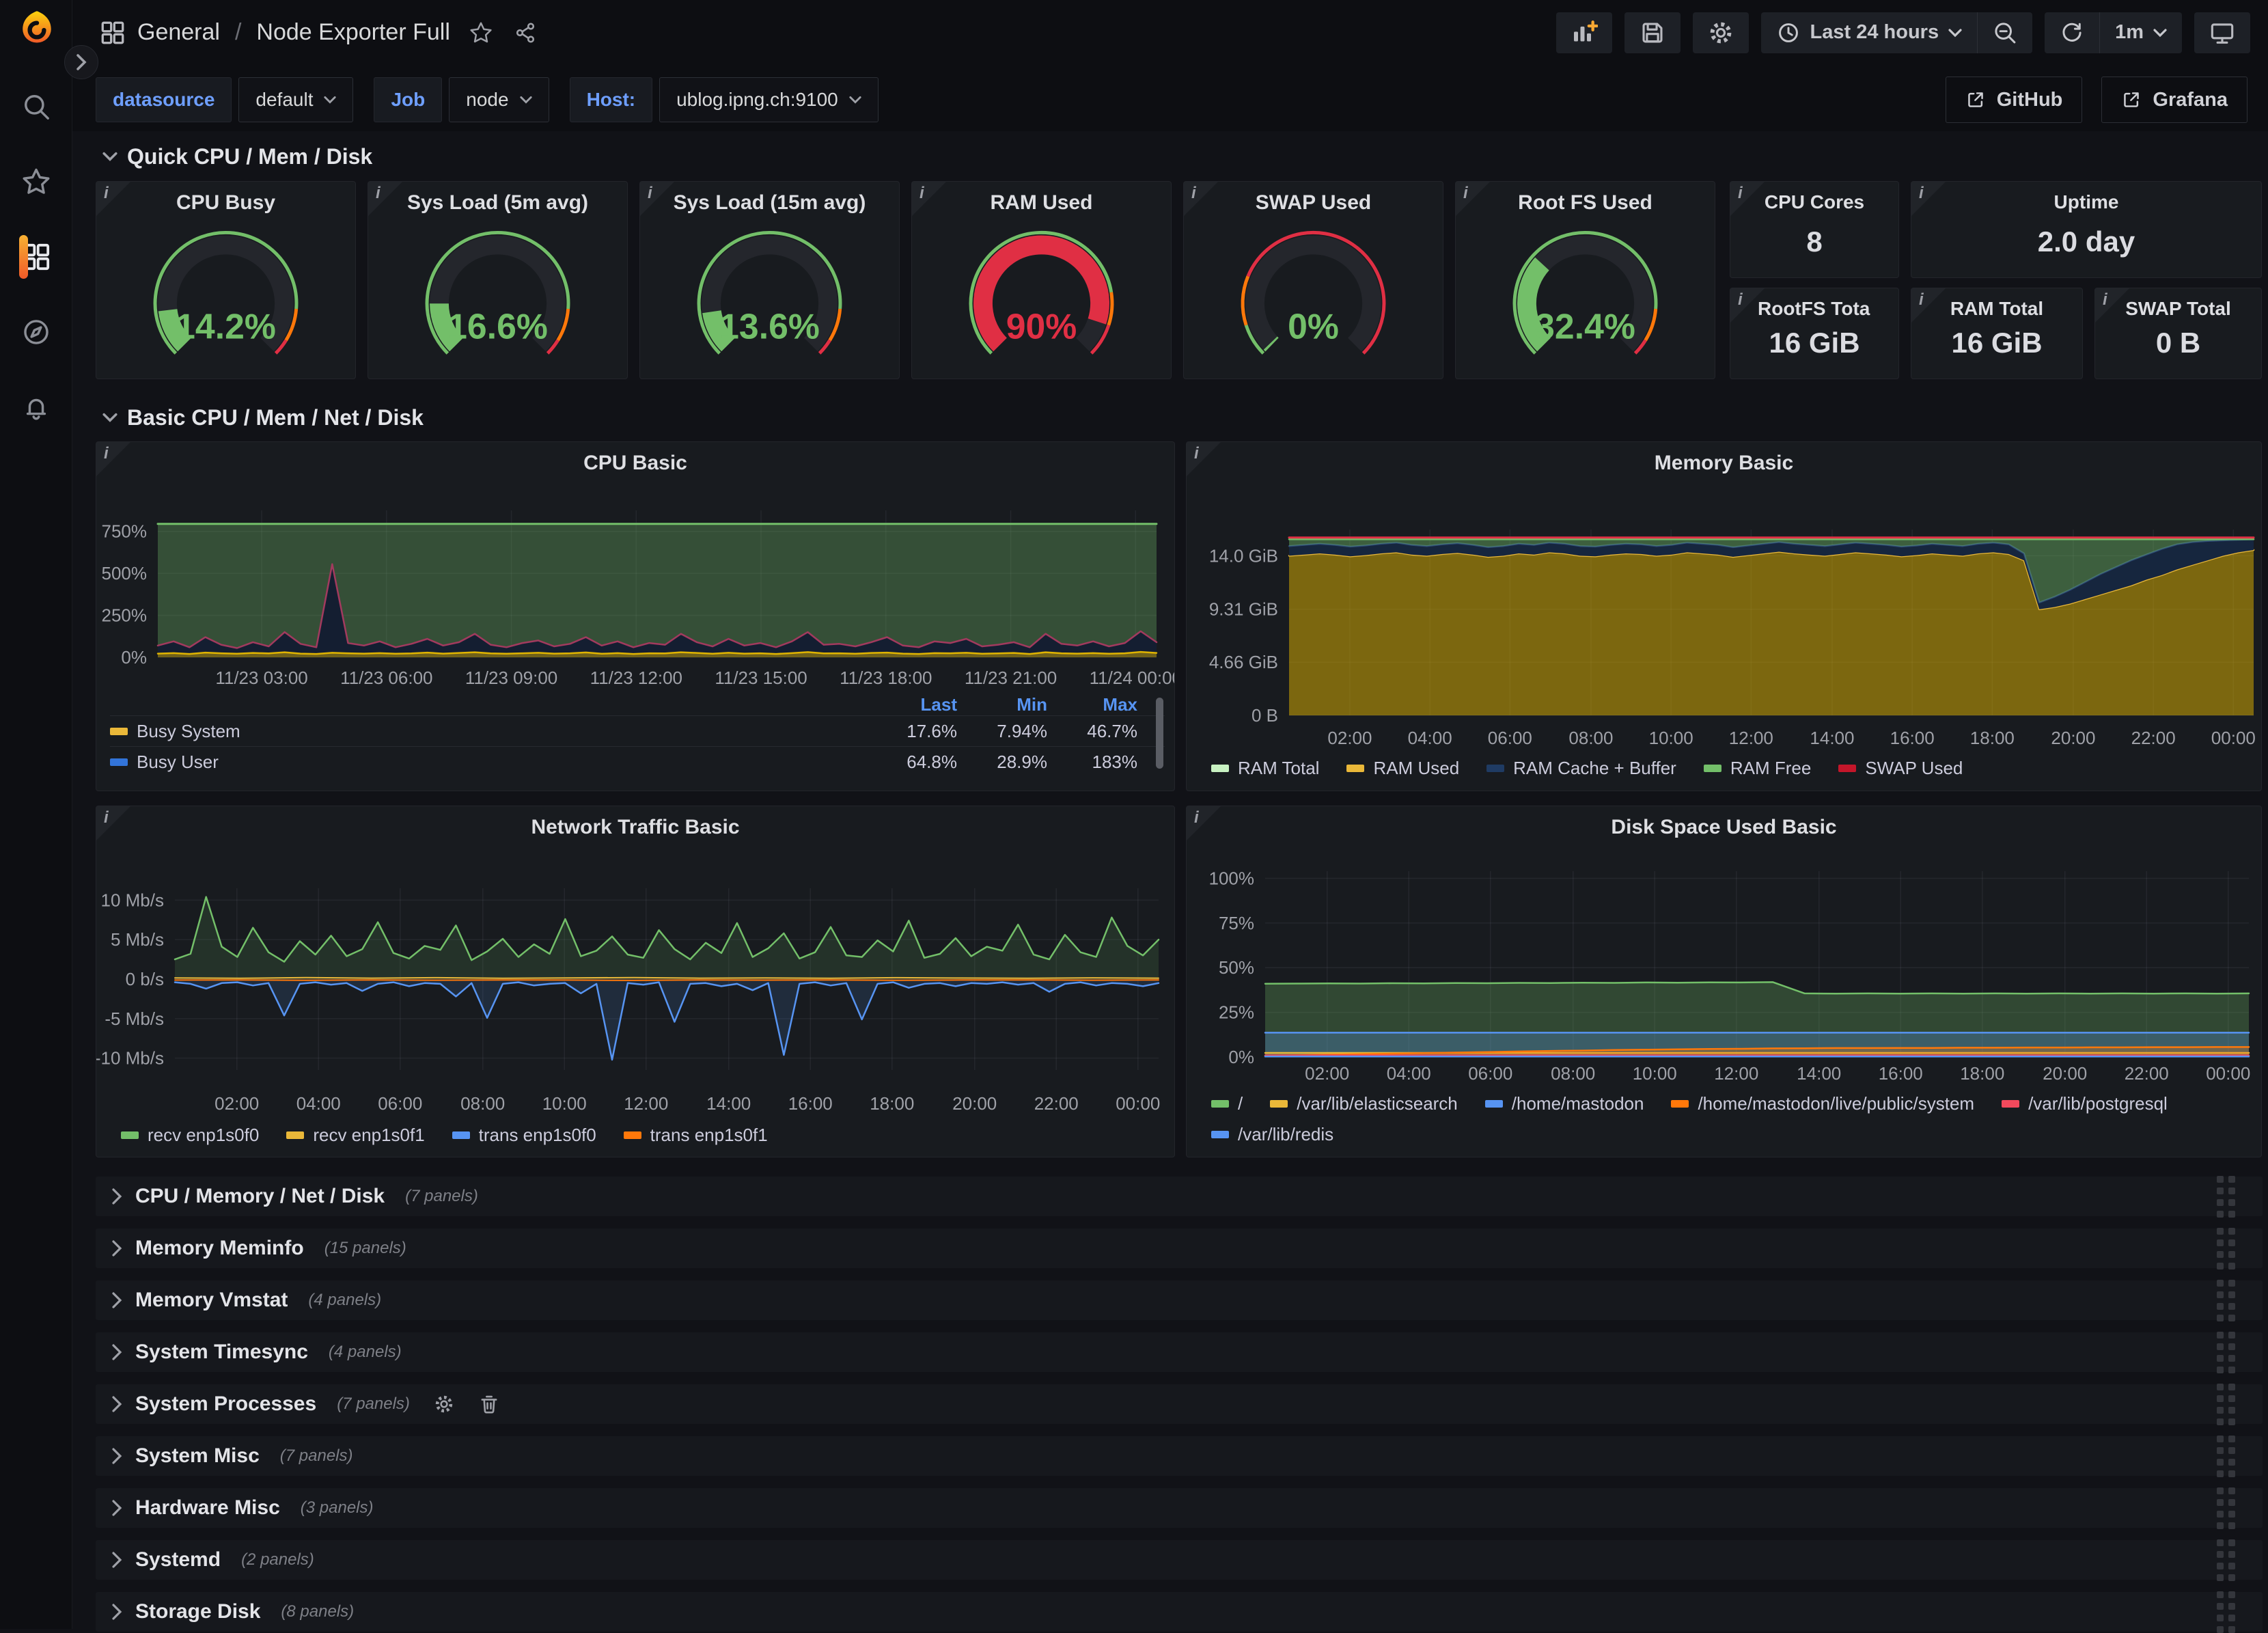  What do you see at coordinates (1584, 32) in the screenshot?
I see `add-panel-button` at bounding box center [1584, 32].